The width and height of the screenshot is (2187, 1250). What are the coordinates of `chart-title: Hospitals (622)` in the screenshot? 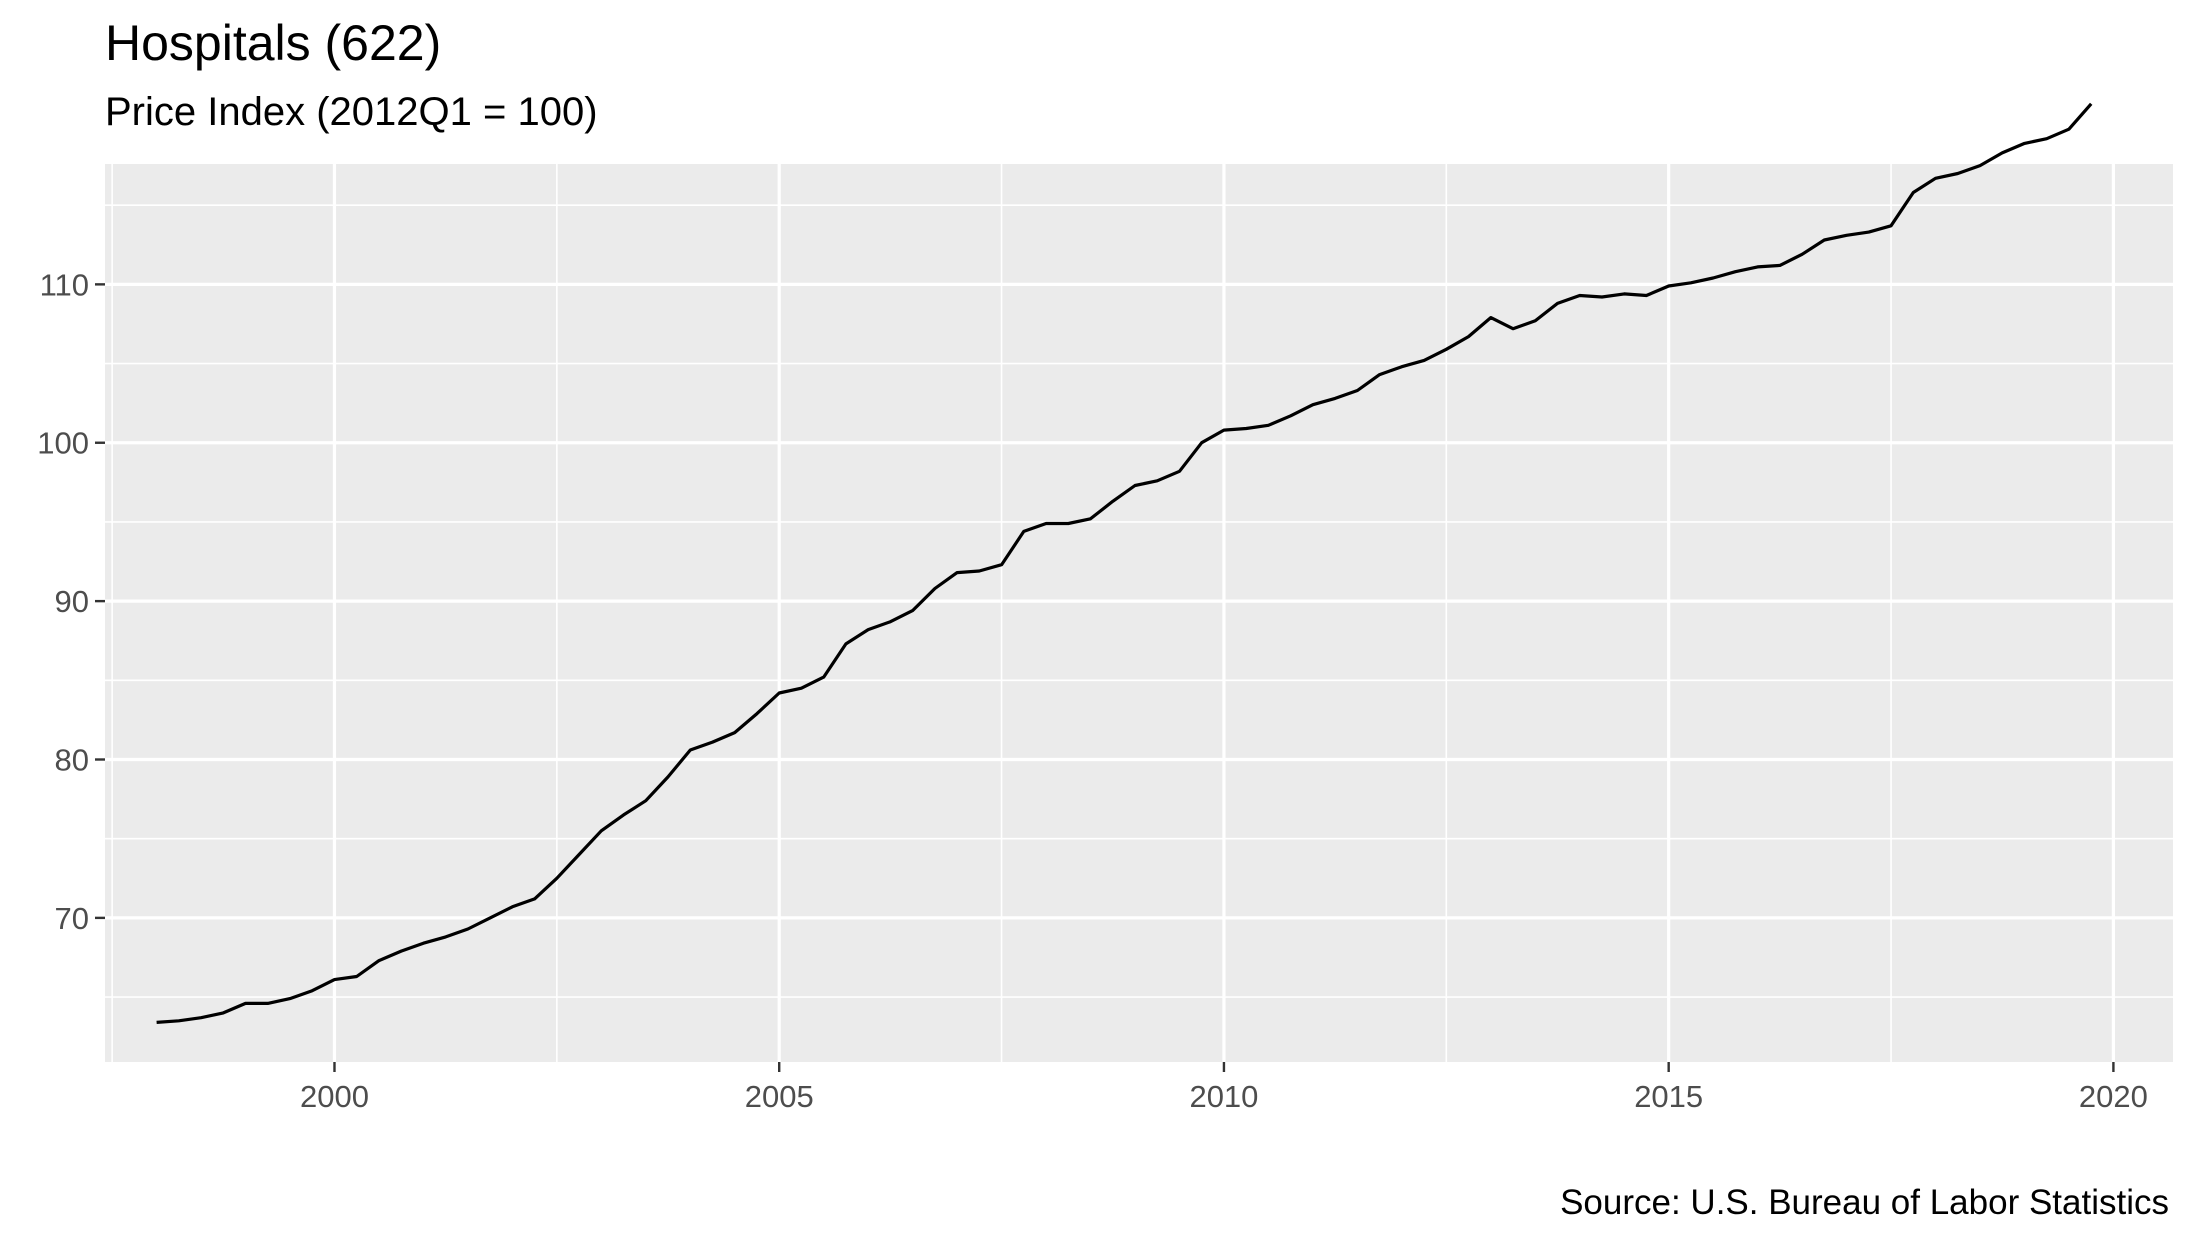 It's located at (273, 43).